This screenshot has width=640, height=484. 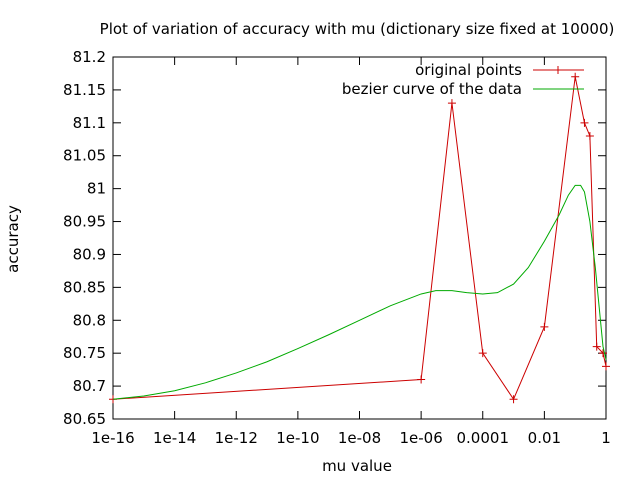 I want to click on y-tick-label: 81, so click(x=96, y=189).